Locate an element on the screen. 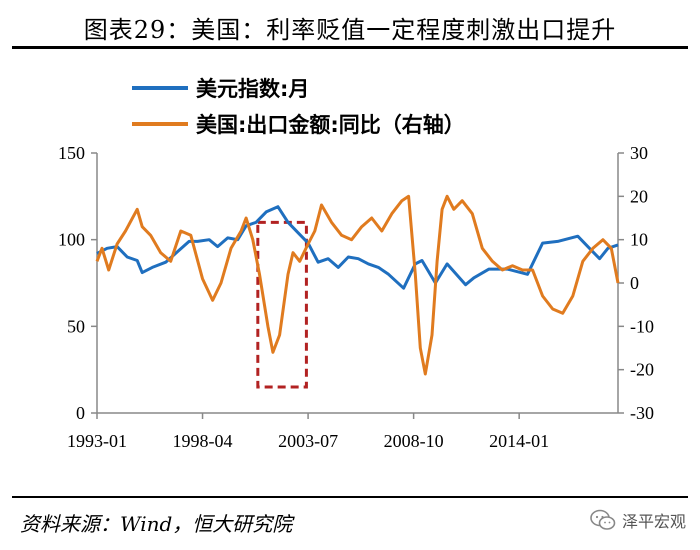 Image resolution: width=700 pixels, height=550 pixels. highlight-box is located at coordinates (282, 304).